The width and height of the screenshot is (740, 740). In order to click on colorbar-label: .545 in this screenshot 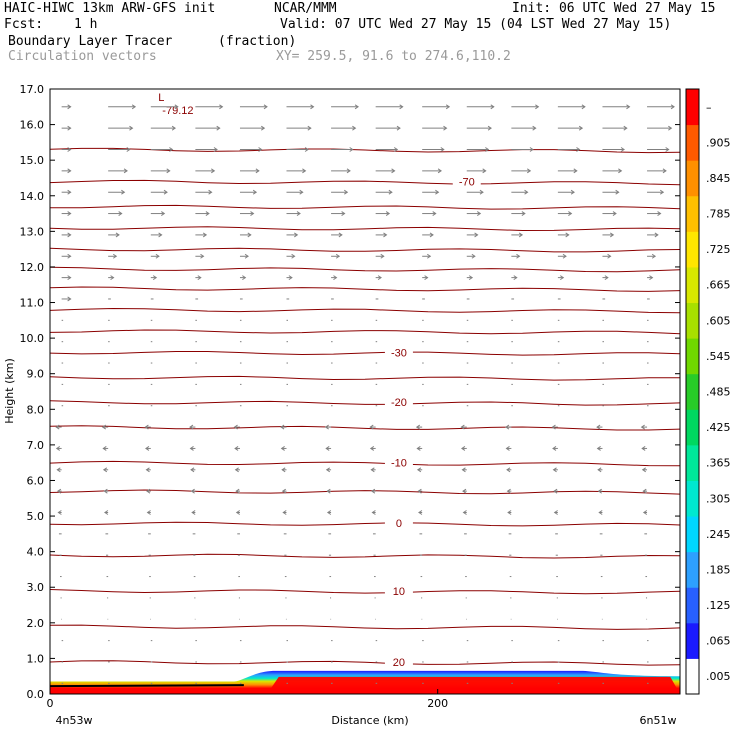, I will do `click(718, 356)`.